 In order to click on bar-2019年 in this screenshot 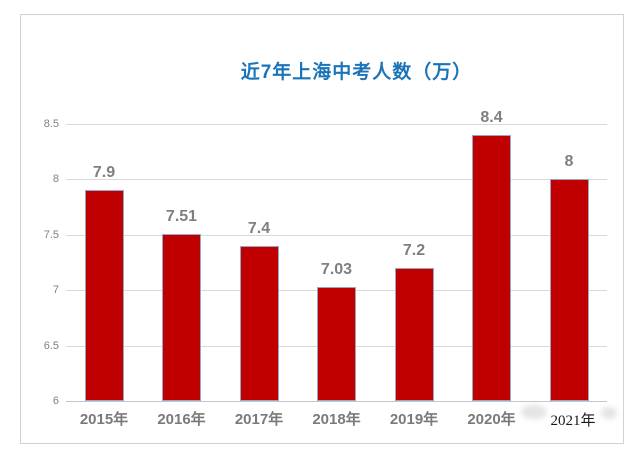, I will do `click(414, 334)`.